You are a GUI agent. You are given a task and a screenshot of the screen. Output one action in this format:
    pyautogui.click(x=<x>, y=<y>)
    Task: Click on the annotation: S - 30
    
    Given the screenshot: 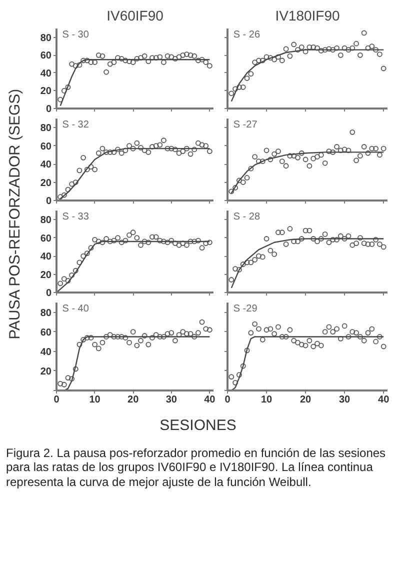 What is the action you would take?
    pyautogui.click(x=76, y=35)
    